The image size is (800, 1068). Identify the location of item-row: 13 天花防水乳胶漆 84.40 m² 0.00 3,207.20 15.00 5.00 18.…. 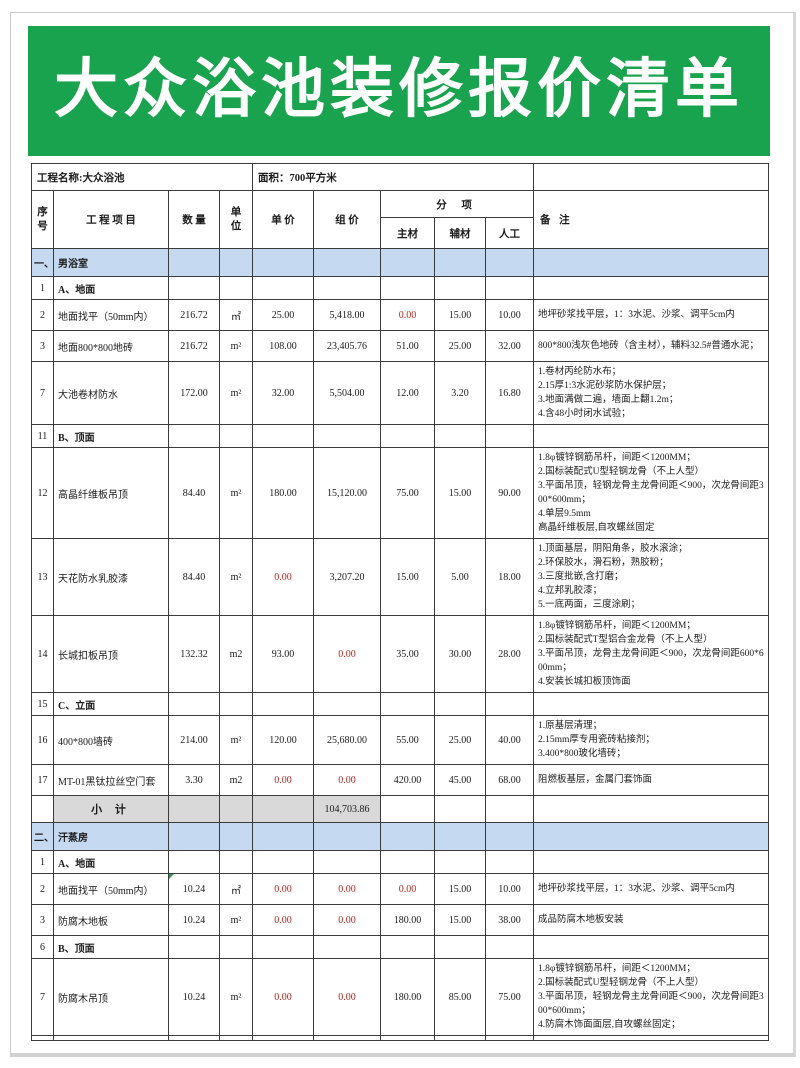
(400, 577).